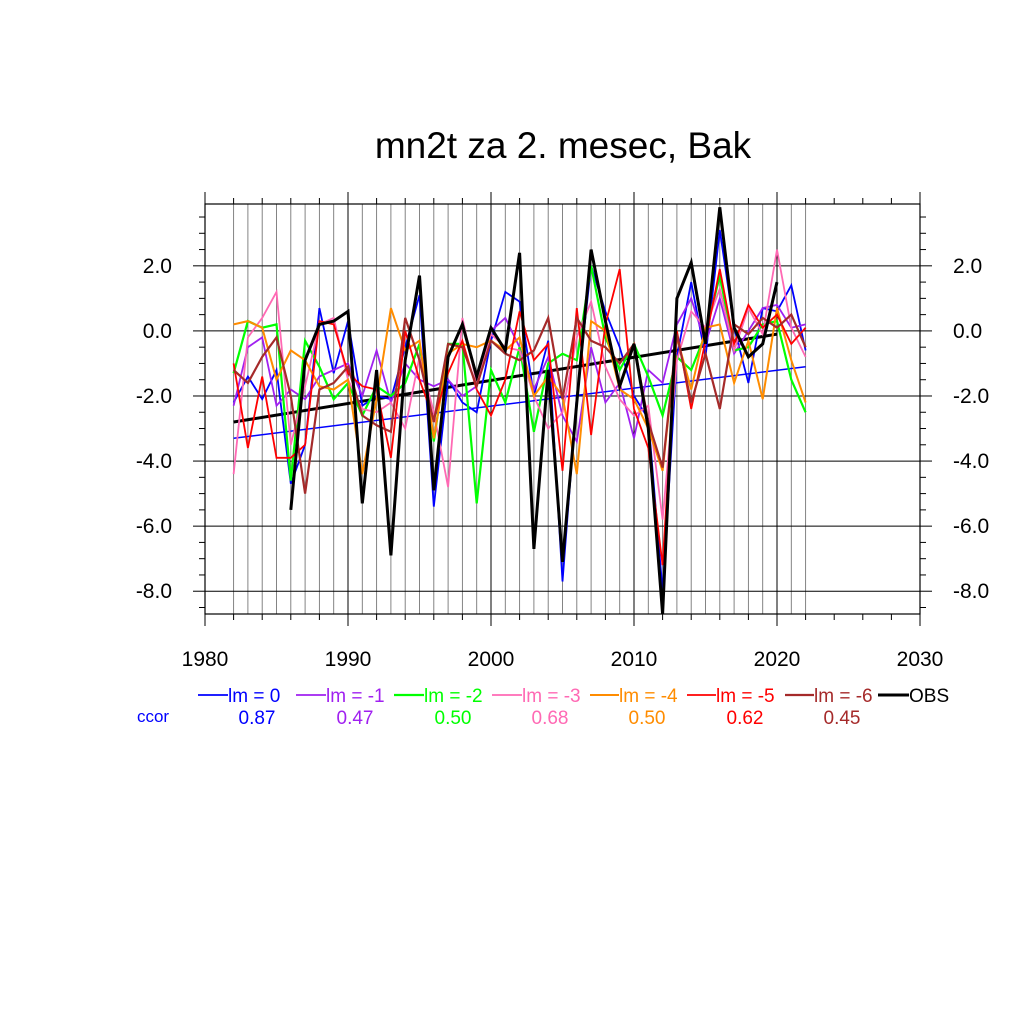  What do you see at coordinates (550, 718) in the screenshot?
I see `ccor-value: 0.68` at bounding box center [550, 718].